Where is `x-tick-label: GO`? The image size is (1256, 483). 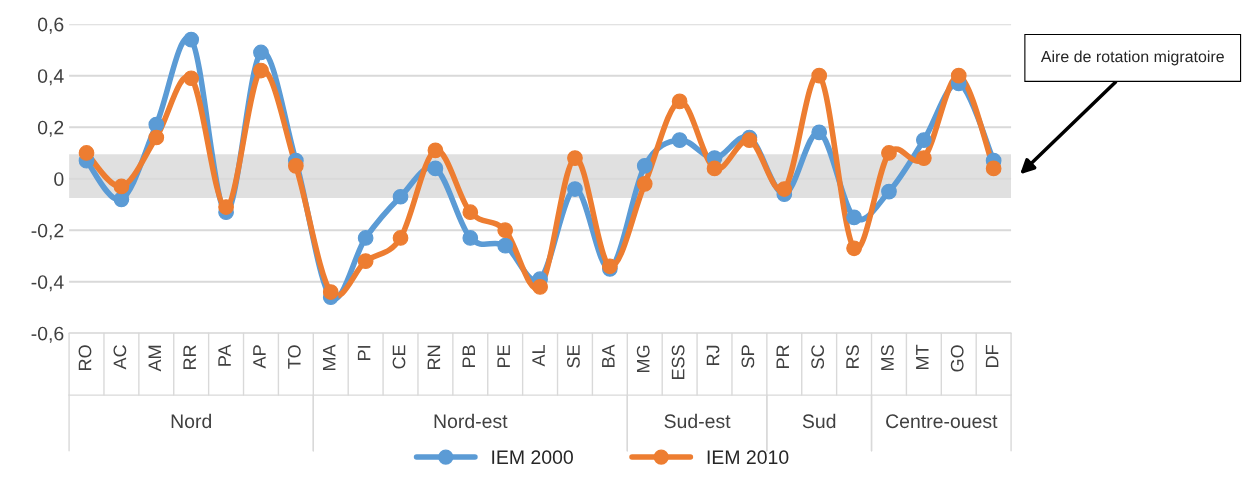 x-tick-label: GO is located at coordinates (957, 358).